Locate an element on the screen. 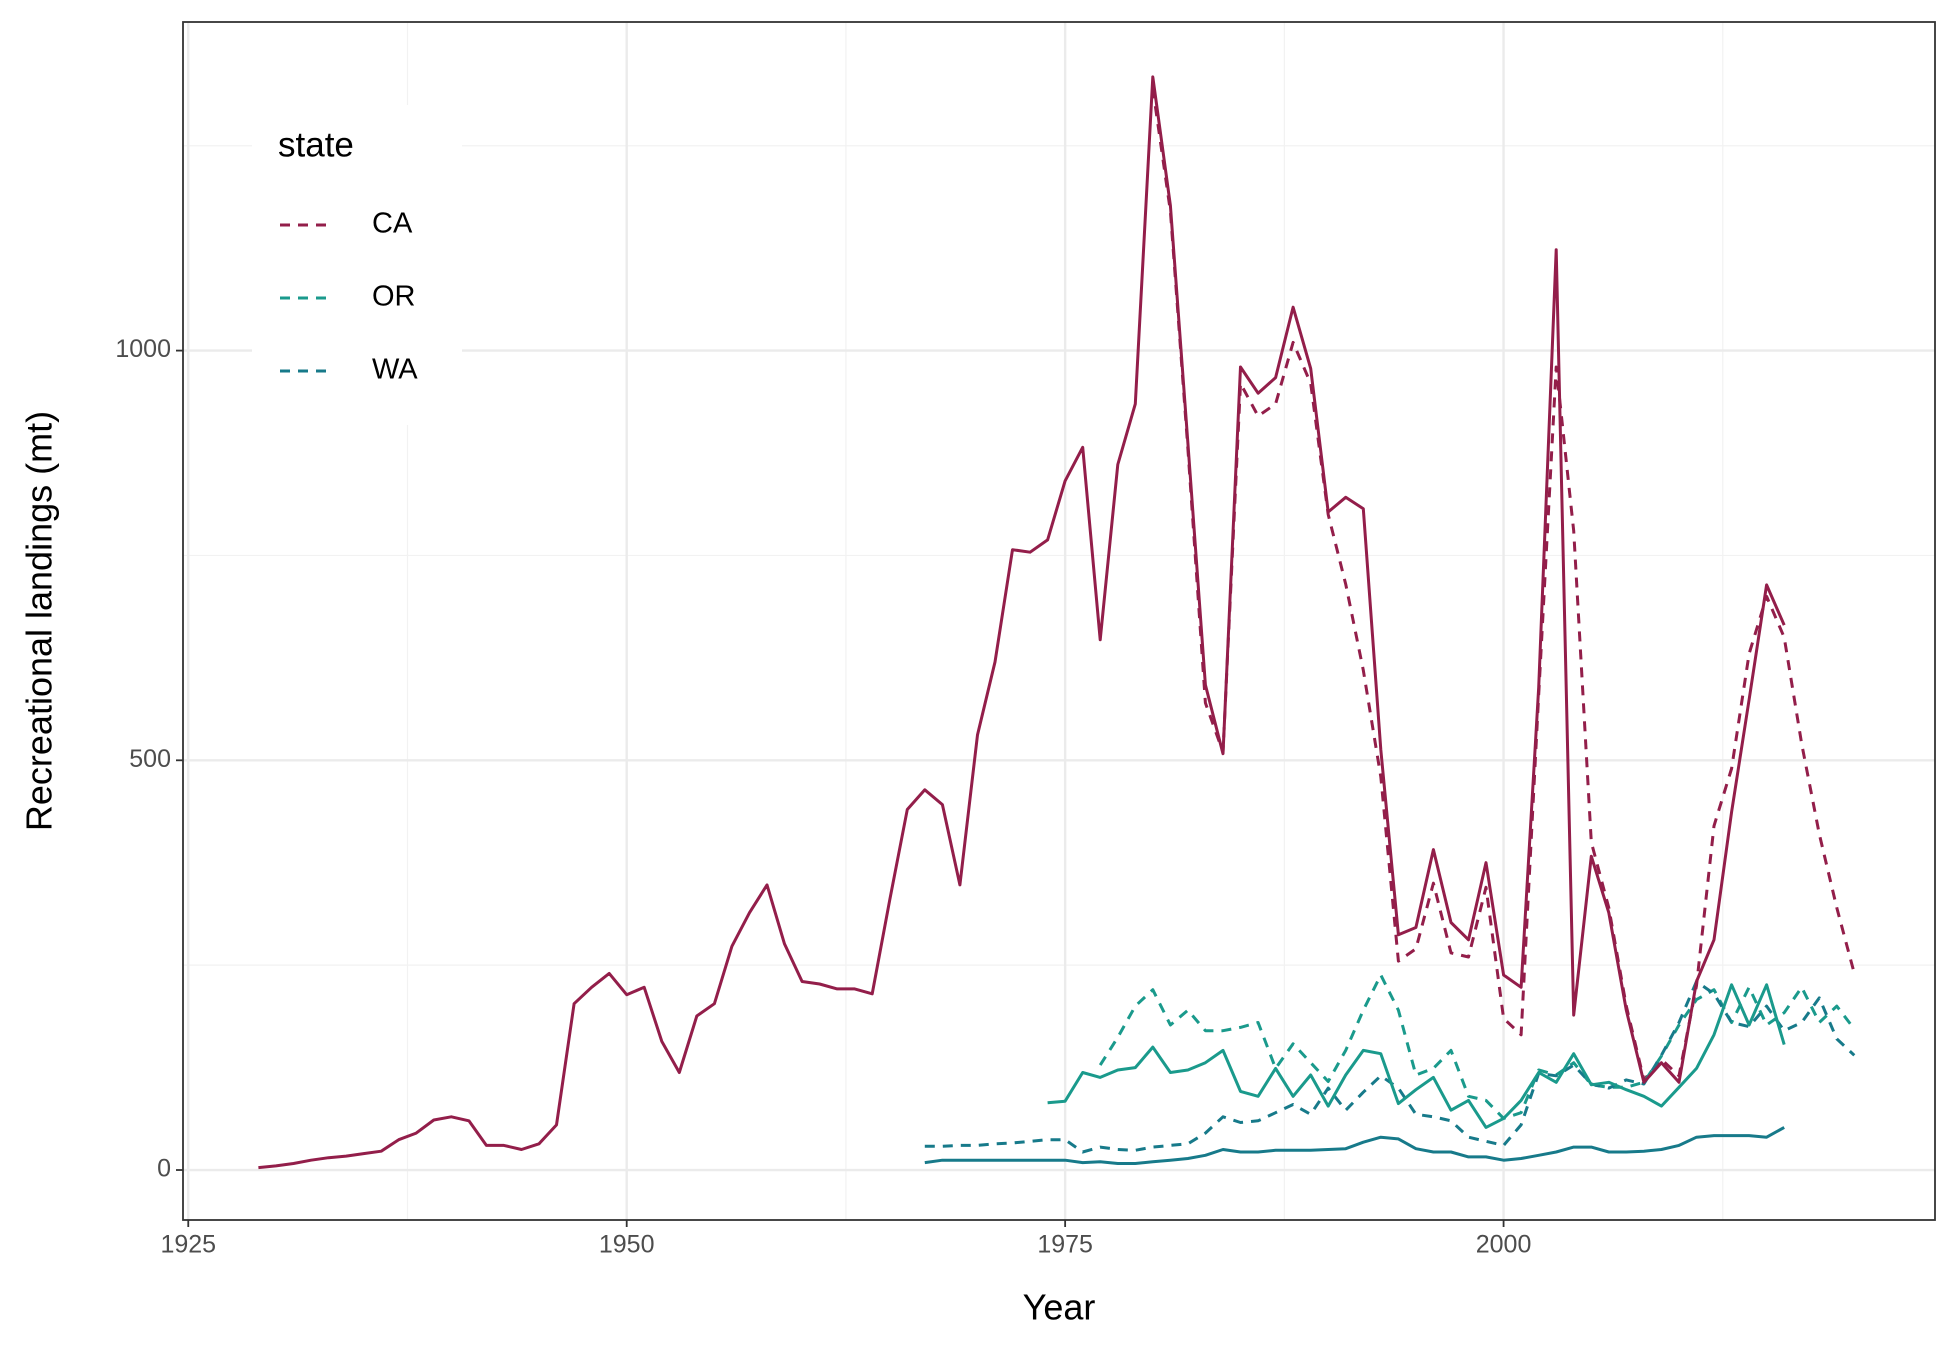 This screenshot has width=1950, height=1349. x-tick-label: 2000 is located at coordinates (1504, 1245).